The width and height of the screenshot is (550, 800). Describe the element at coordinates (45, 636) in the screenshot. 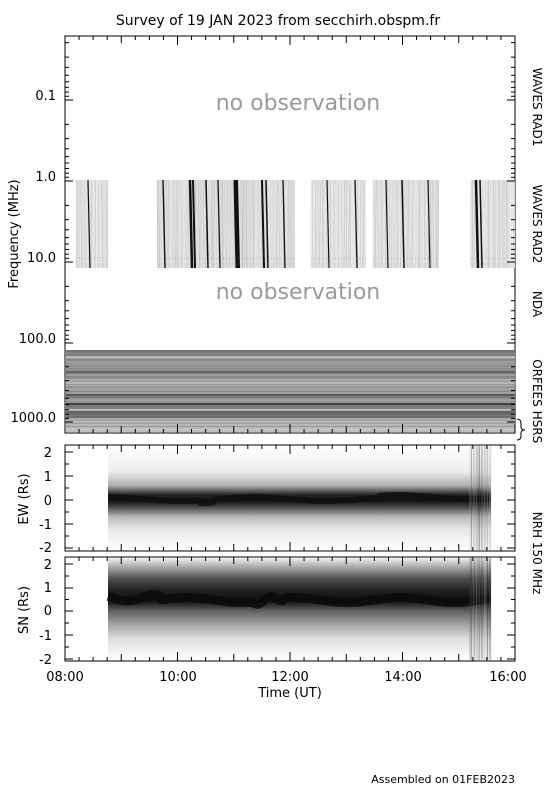

I see `sn-tick-m1: -1` at that location.